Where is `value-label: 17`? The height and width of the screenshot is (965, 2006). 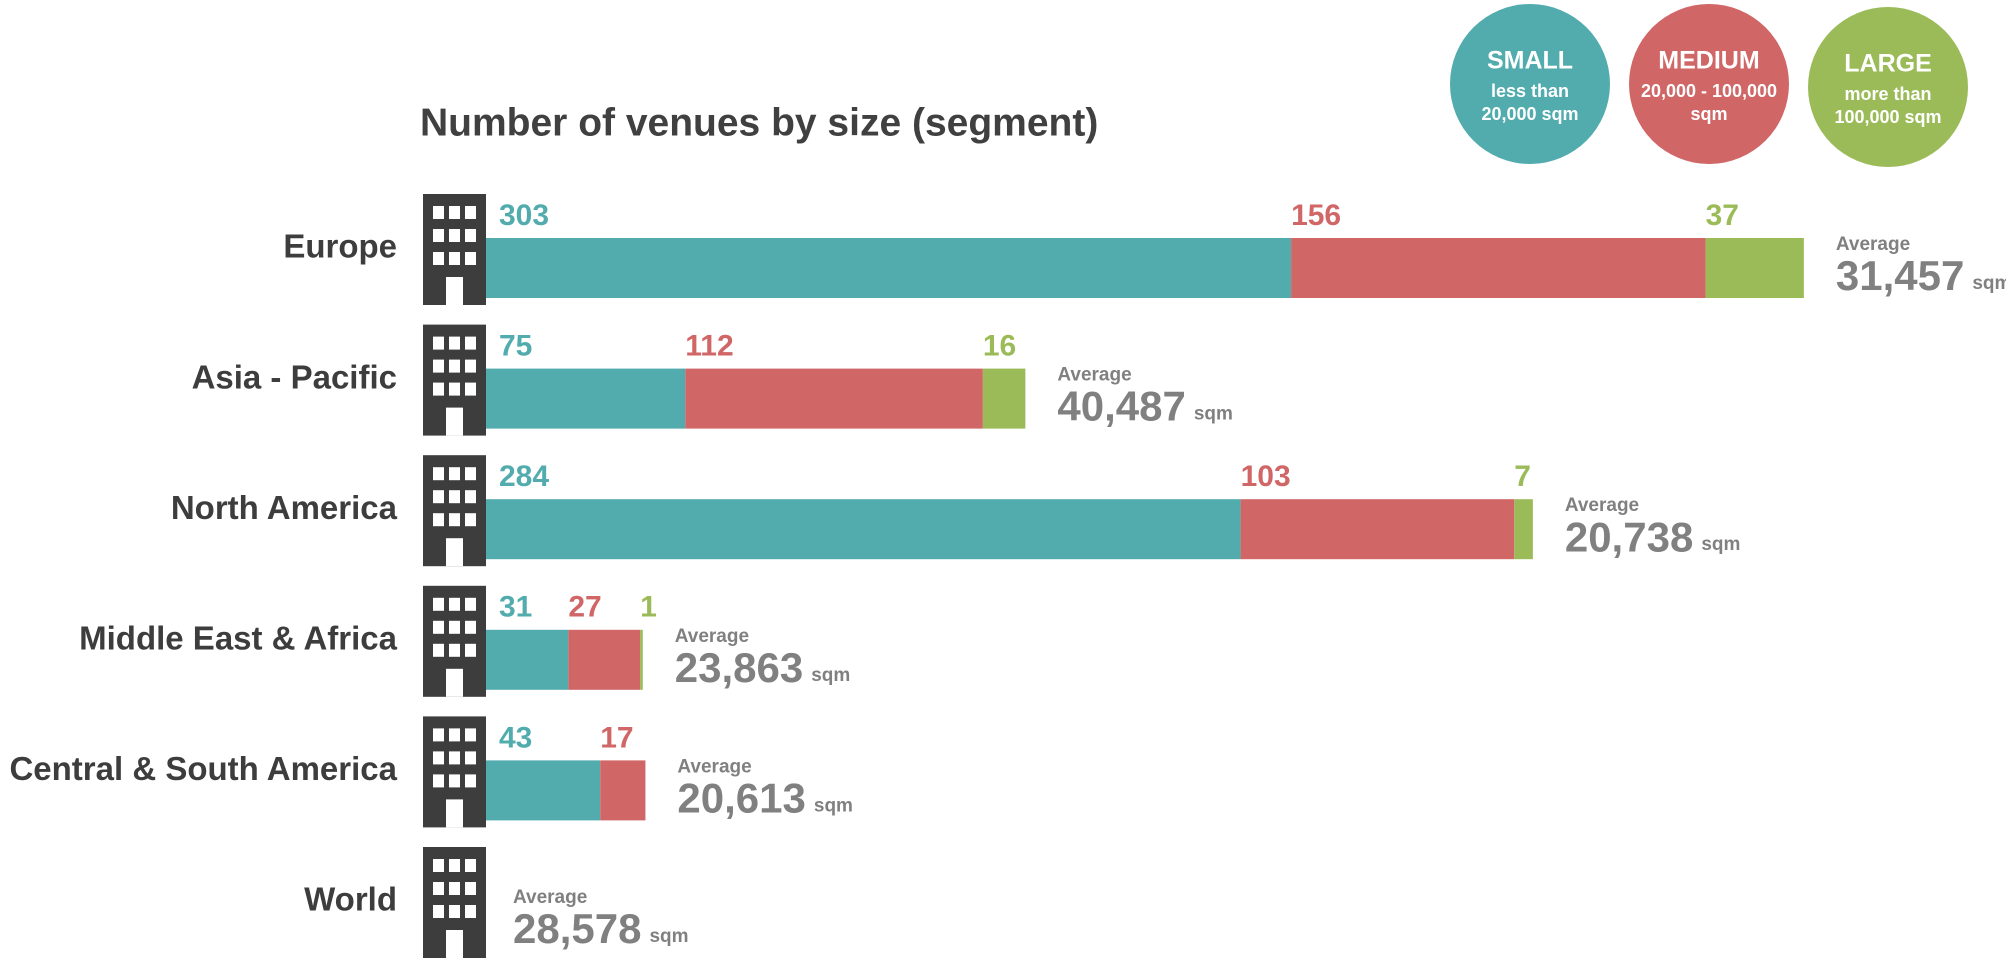
value-label: 17 is located at coordinates (616, 737).